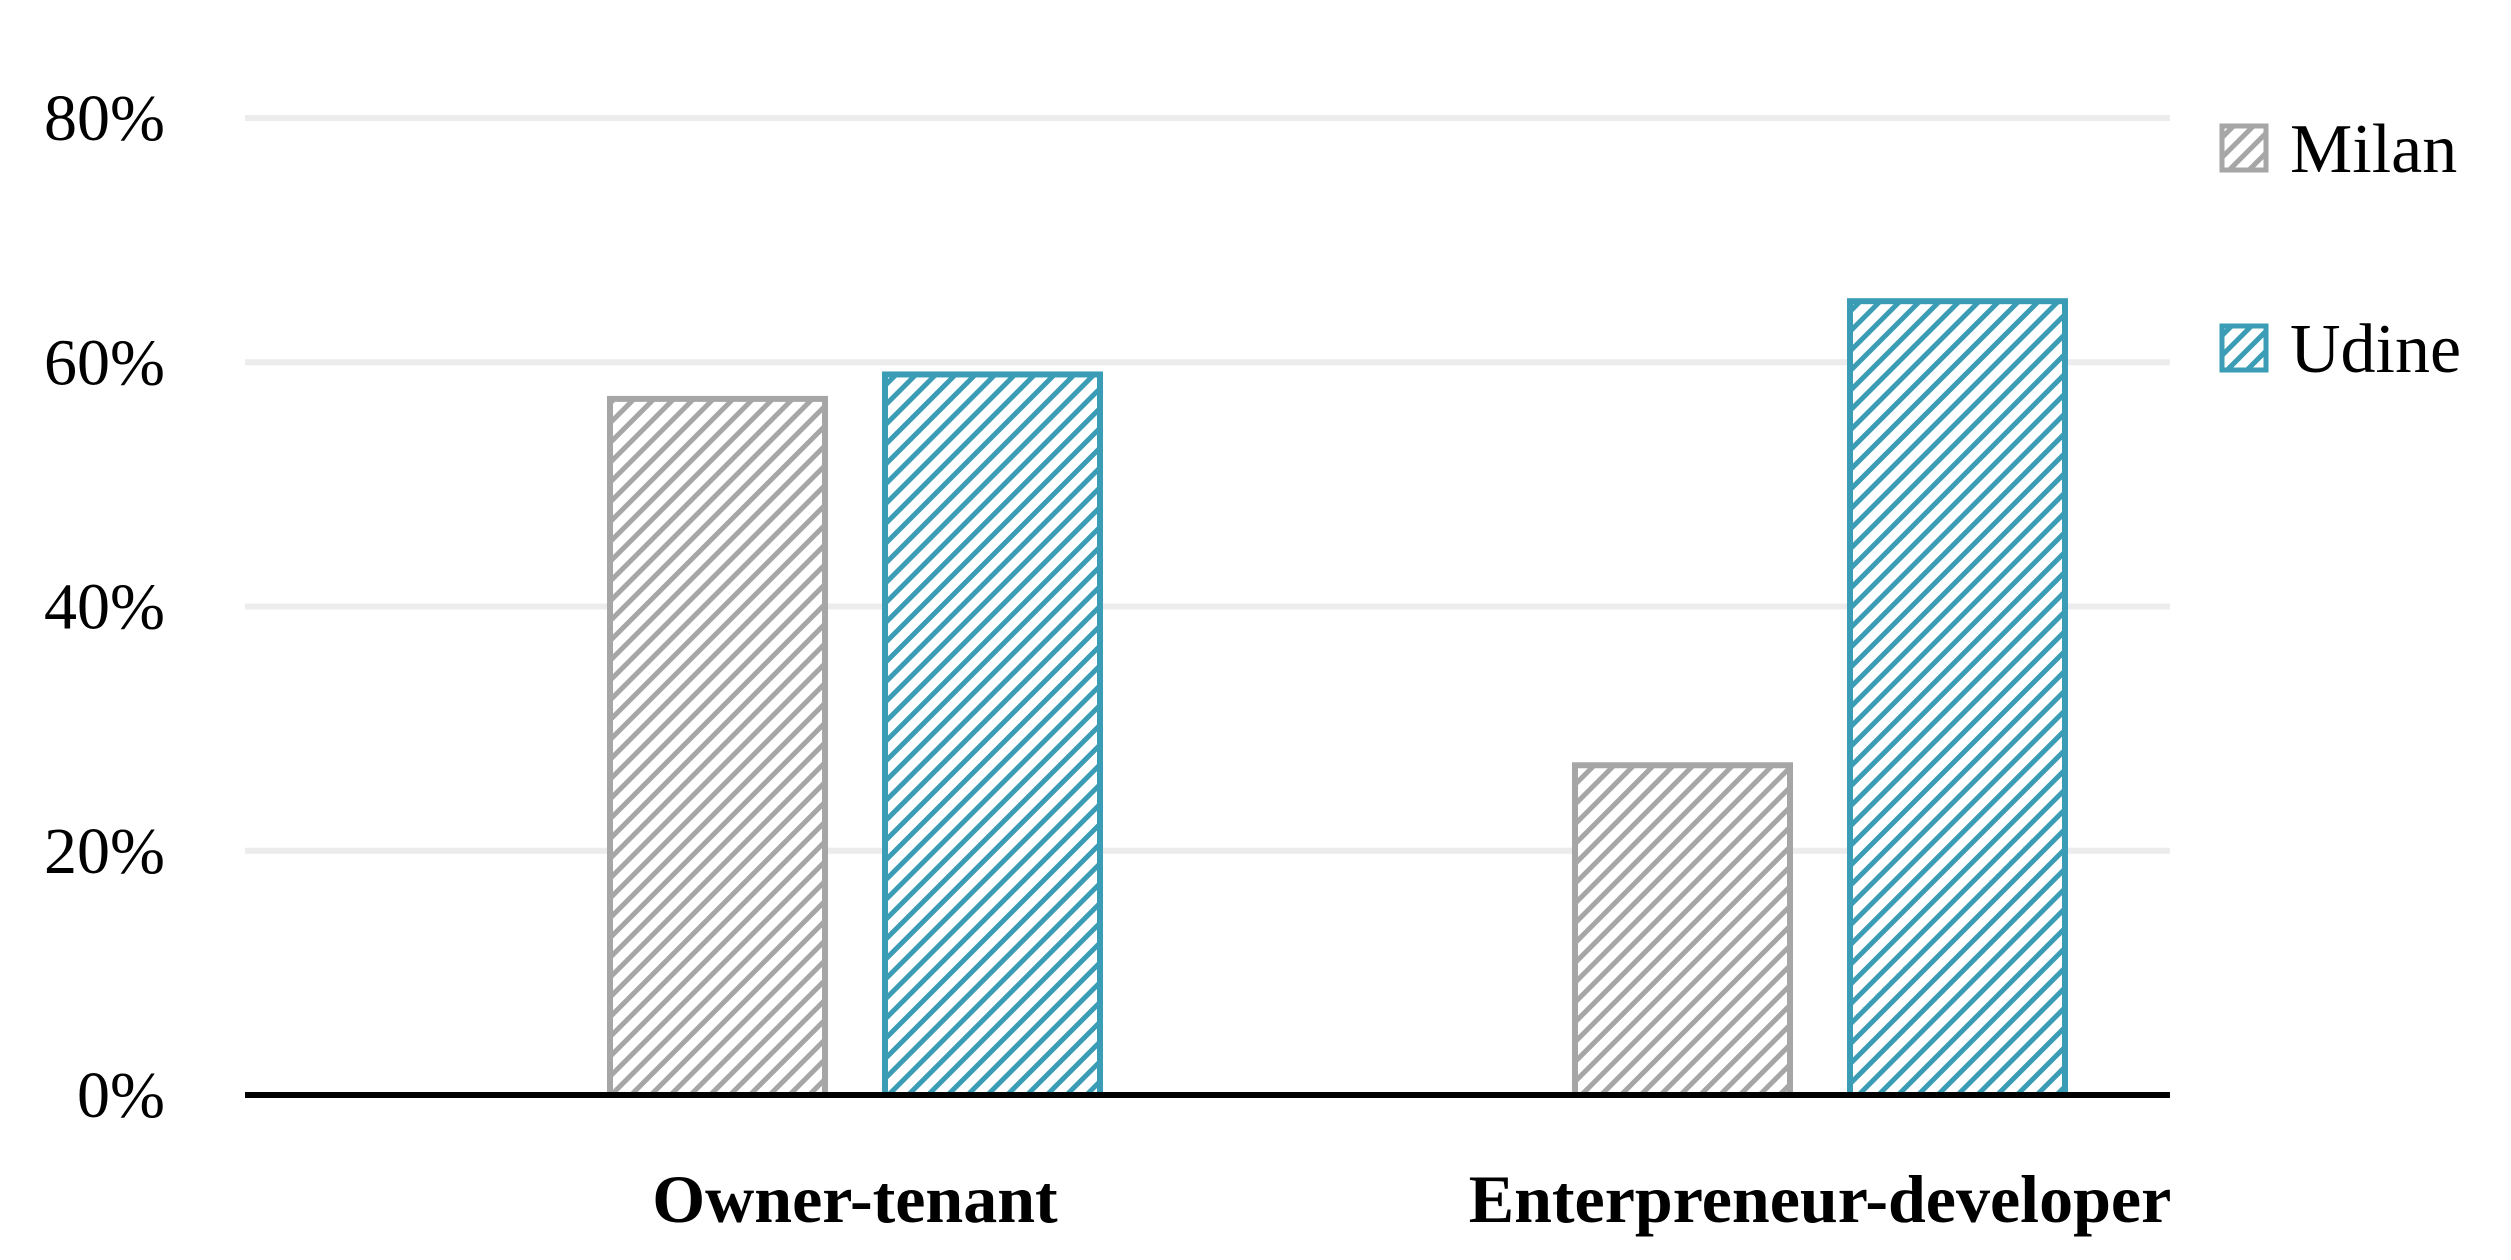 The width and height of the screenshot is (2511, 1260). I want to click on y-tick-label: 40%, so click(104, 607).